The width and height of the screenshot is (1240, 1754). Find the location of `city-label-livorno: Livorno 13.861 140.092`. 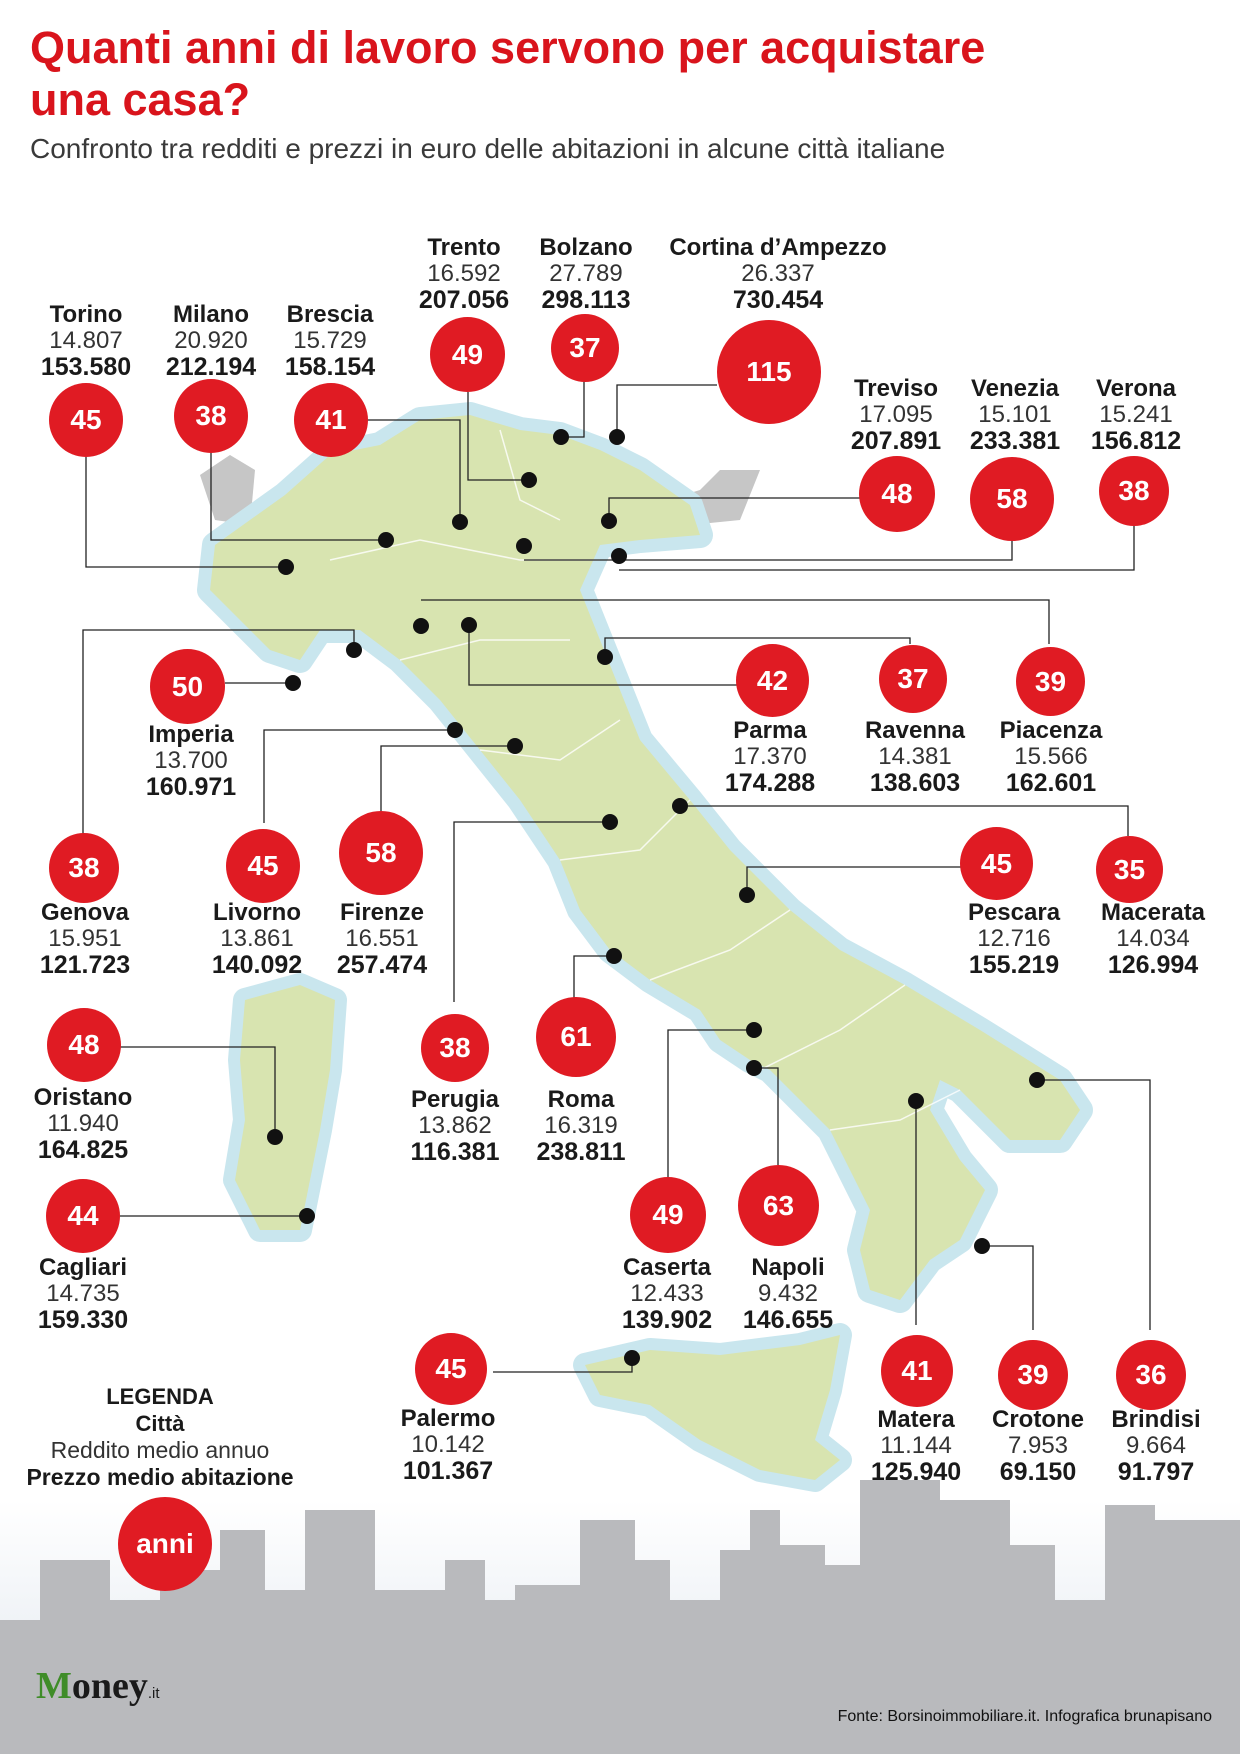

city-label-livorno: Livorno 13.861 140.092 is located at coordinates (257, 939).